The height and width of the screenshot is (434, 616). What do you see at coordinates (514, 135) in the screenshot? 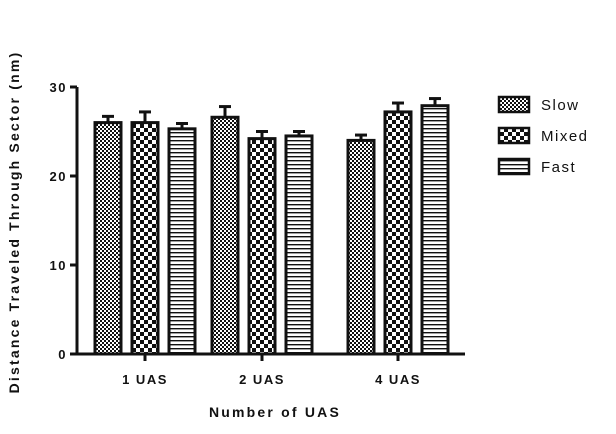
I see `legend-swatch-mixed` at bounding box center [514, 135].